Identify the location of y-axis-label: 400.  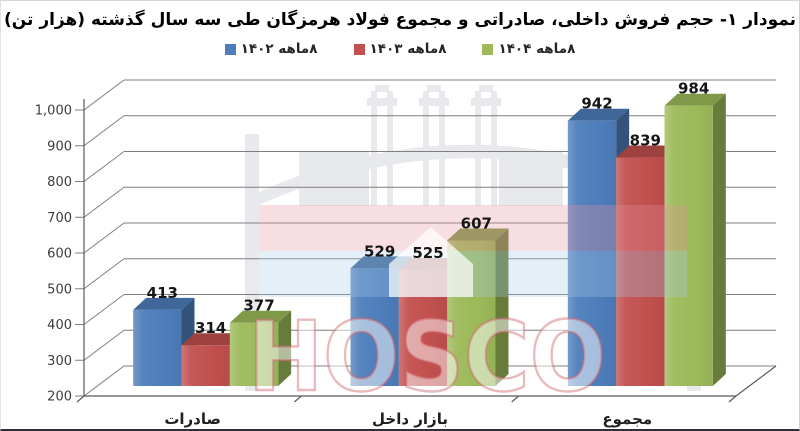
(59, 325).